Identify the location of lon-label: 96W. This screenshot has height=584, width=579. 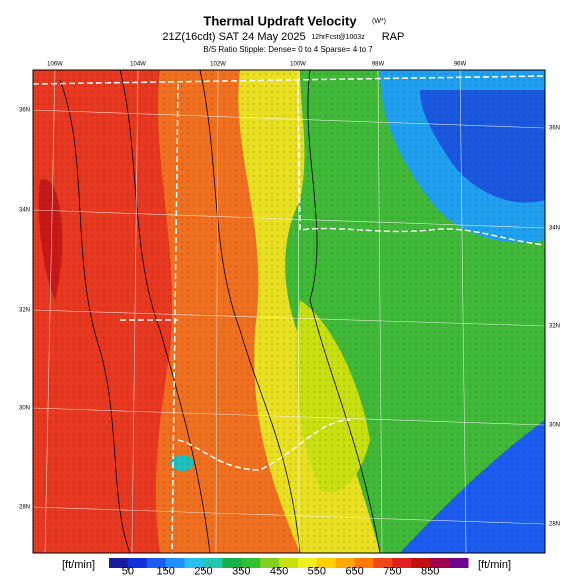
(460, 65).